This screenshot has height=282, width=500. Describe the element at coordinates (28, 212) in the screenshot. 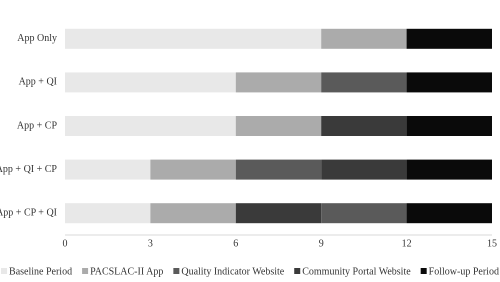

I see `y-tick-label: App + CP + QI` at that location.